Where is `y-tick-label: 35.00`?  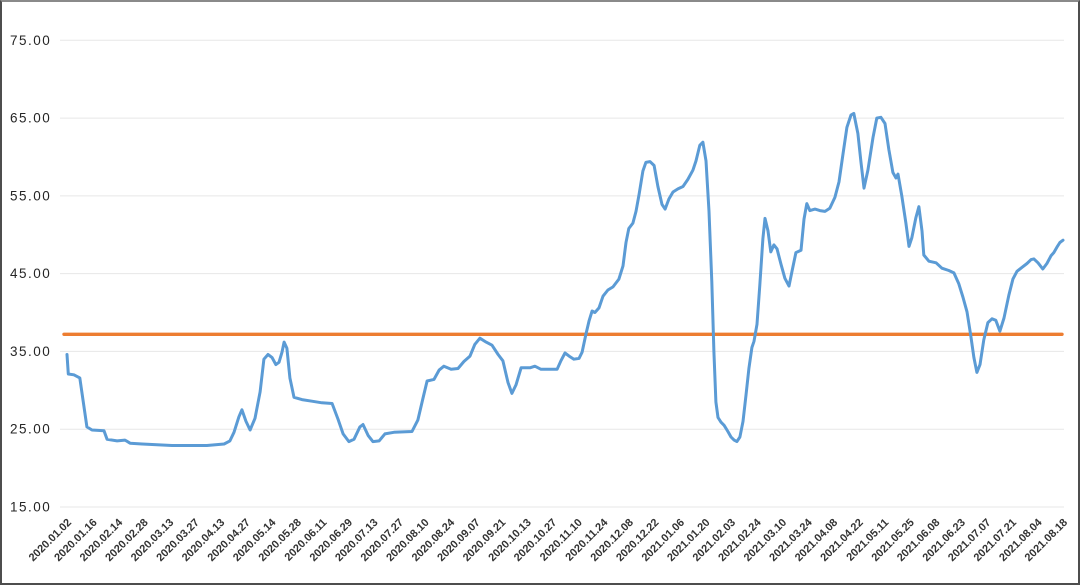 y-tick-label: 35.00 is located at coordinates (30, 351).